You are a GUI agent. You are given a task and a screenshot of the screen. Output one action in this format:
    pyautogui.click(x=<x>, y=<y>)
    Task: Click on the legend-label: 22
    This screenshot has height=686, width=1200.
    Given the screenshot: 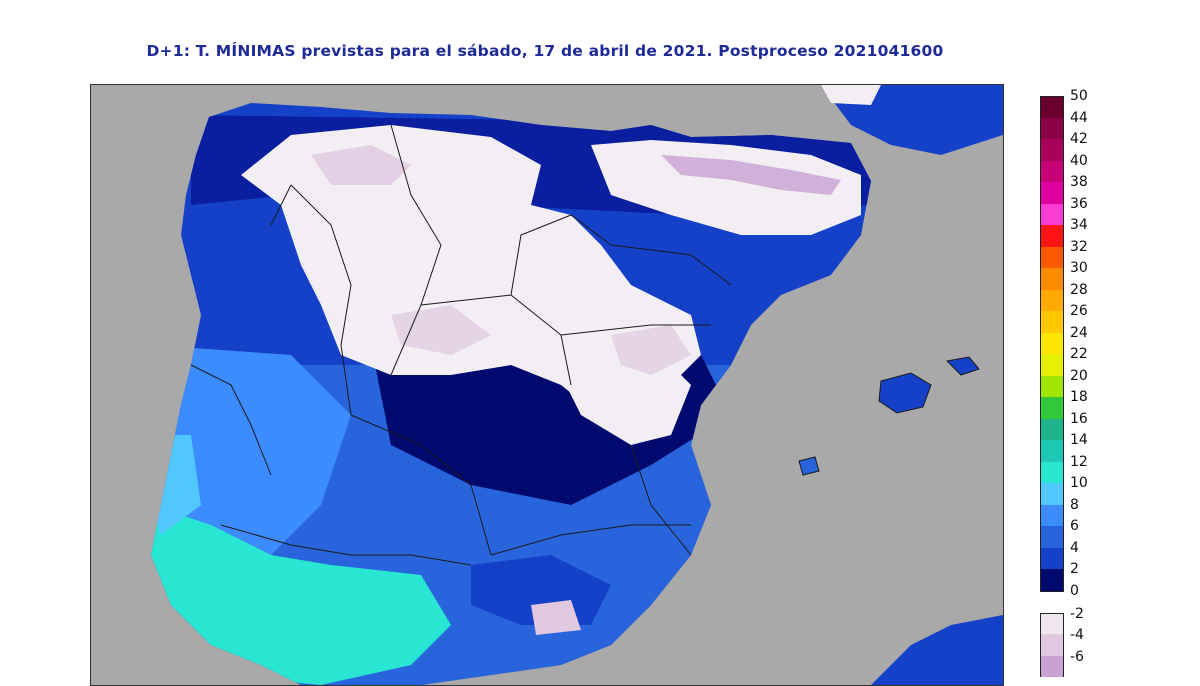 What is the action you would take?
    pyautogui.click(x=1079, y=354)
    